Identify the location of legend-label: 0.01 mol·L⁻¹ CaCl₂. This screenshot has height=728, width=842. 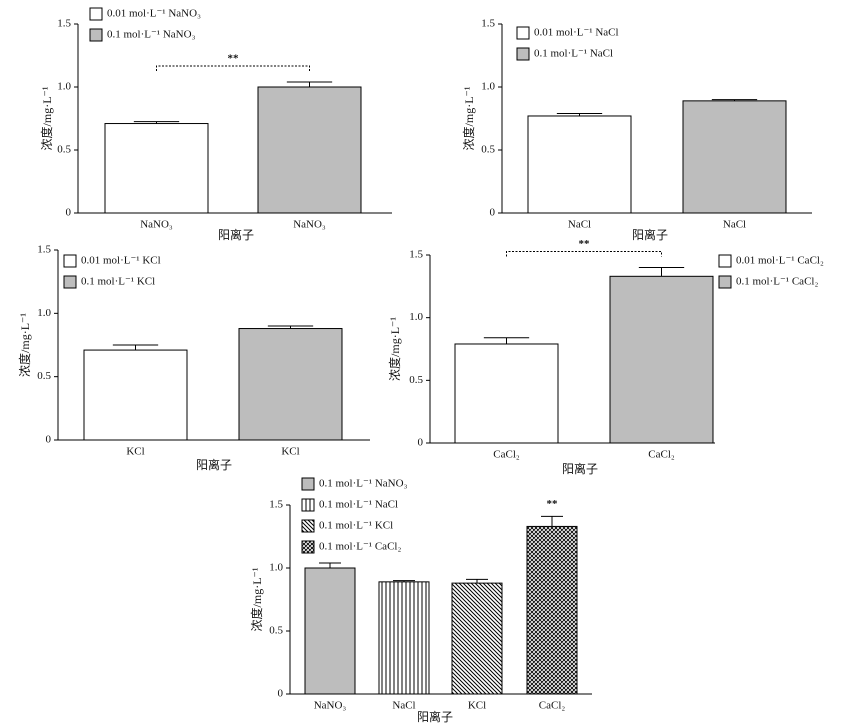
(780, 261).